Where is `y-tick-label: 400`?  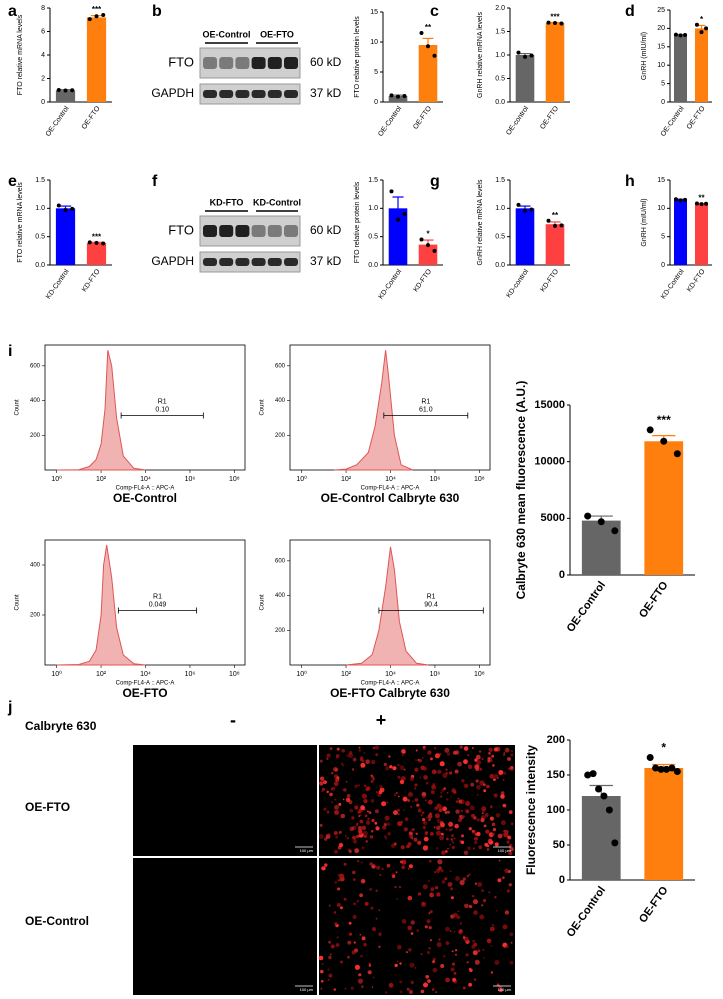
y-tick-label: 400 is located at coordinates (280, 596).